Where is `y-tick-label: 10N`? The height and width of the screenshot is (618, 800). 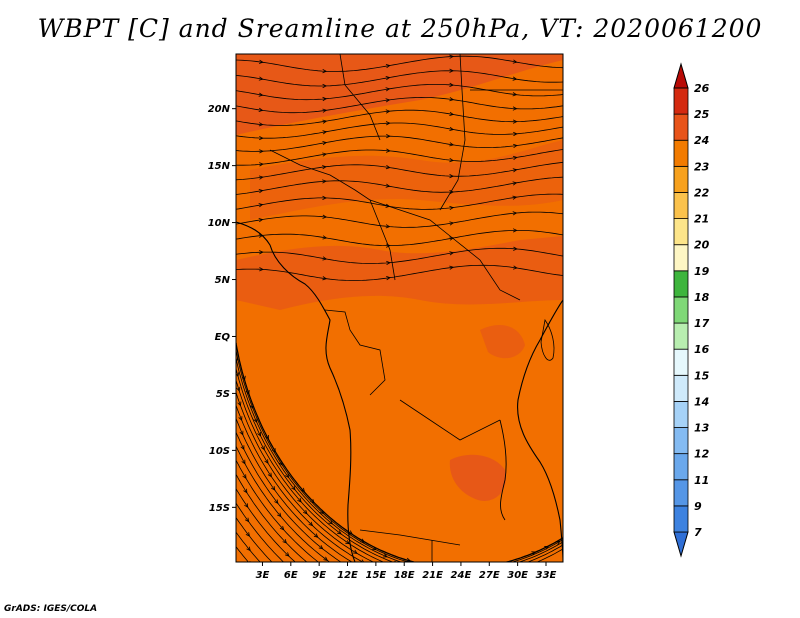
y-tick-label: 10N is located at coordinates (219, 223).